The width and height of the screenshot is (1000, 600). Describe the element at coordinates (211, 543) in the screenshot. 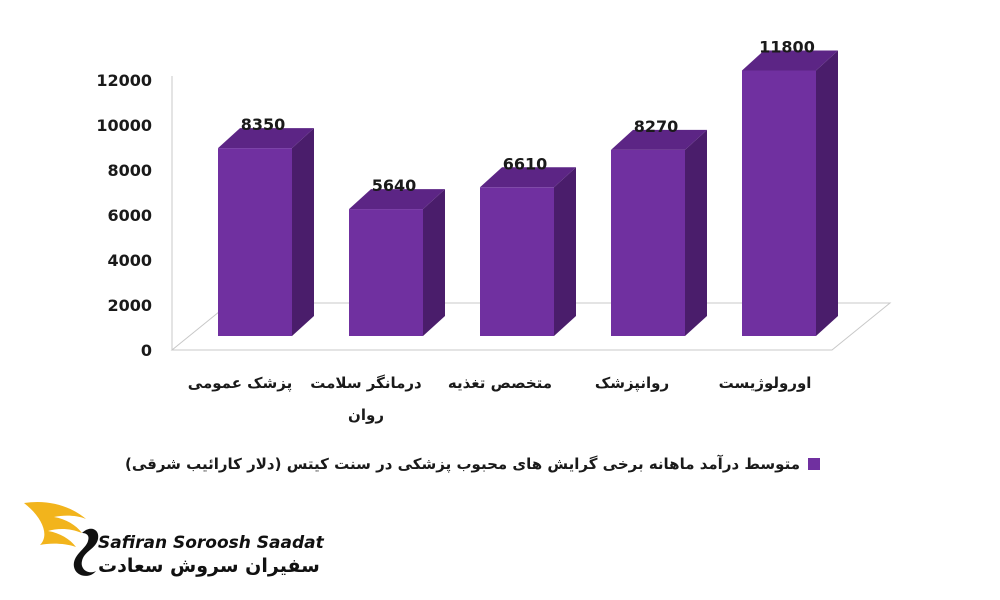

I see `logo-text-en: Safiran Soroosh Saadat` at that location.